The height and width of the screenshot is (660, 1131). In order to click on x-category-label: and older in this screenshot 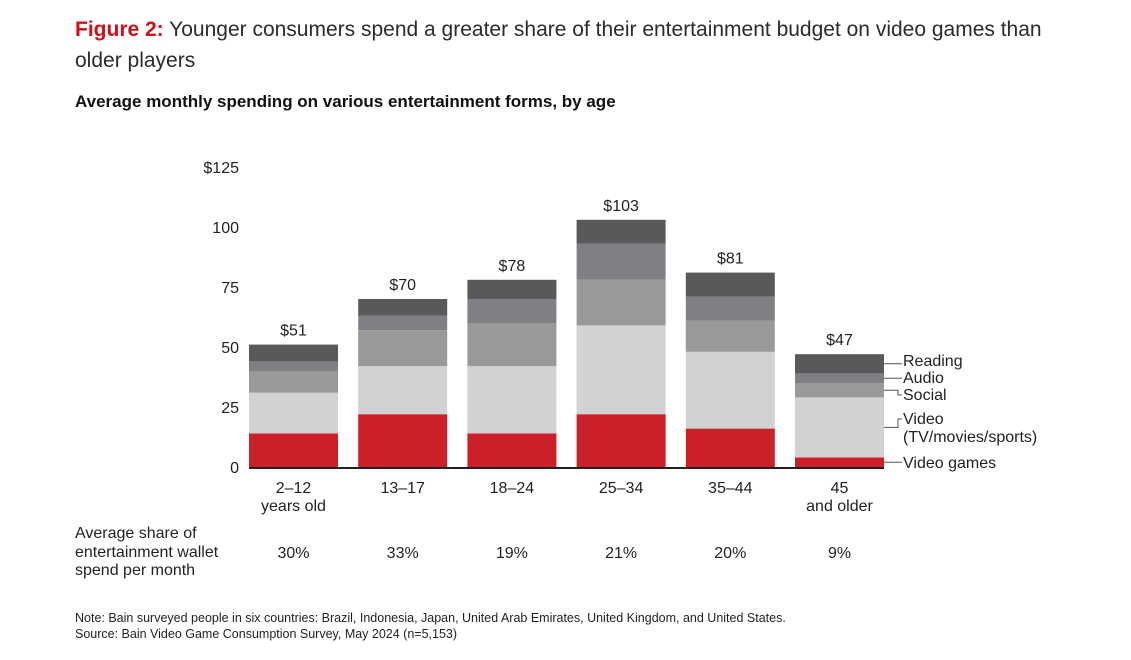, I will do `click(839, 506)`.